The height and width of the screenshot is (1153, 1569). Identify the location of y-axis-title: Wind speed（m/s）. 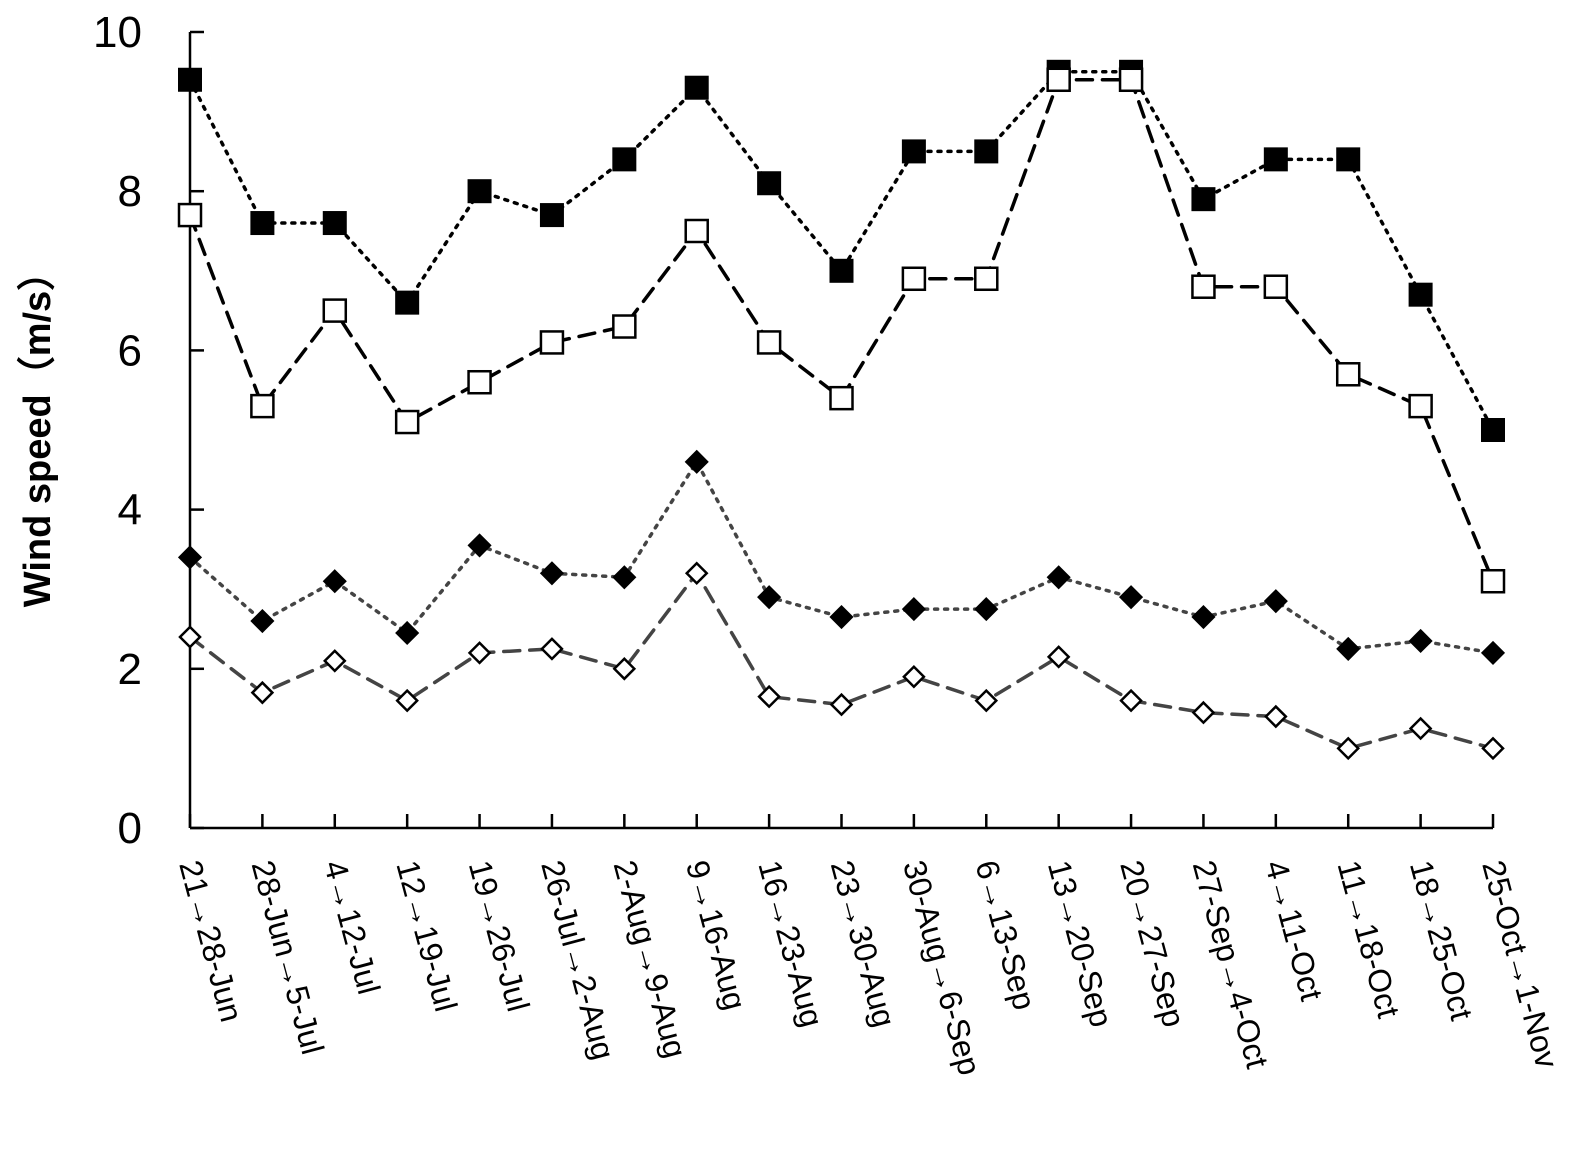
(38, 430).